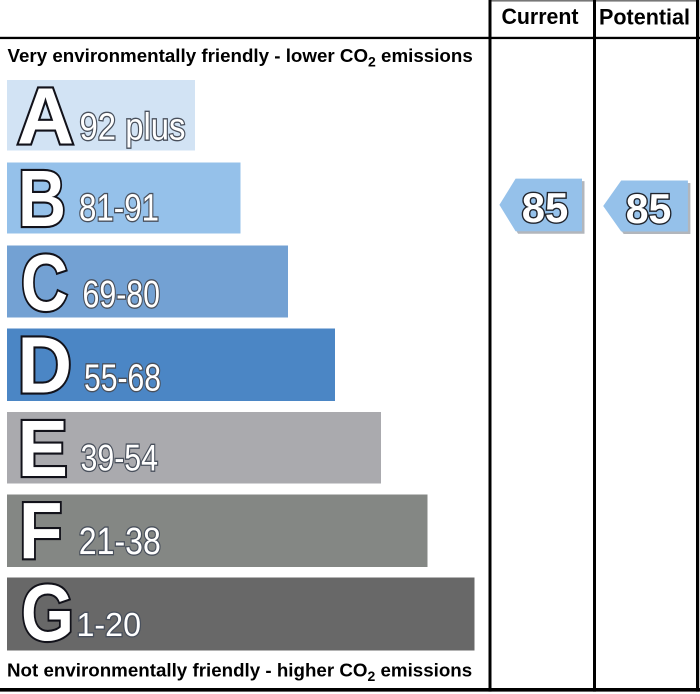  Describe the element at coordinates (44, 282) in the screenshot. I see `svg-text: C` at that location.